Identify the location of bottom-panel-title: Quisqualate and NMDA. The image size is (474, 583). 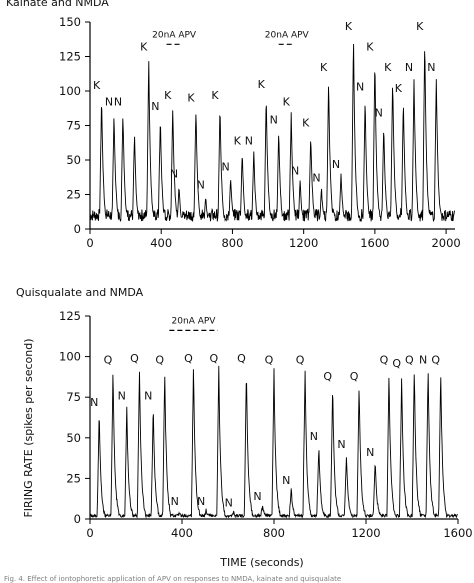
(80, 292).